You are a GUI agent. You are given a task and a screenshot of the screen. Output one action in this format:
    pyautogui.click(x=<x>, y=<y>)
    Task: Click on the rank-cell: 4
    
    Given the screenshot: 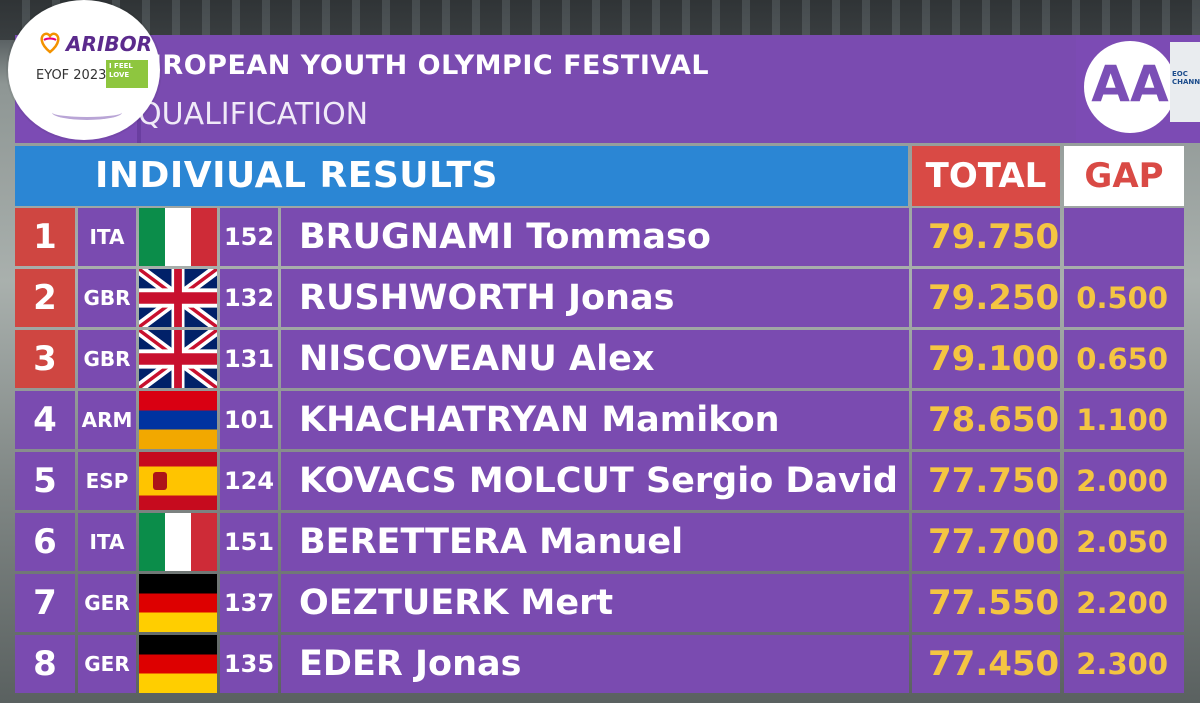 What is the action you would take?
    pyautogui.click(x=45, y=420)
    